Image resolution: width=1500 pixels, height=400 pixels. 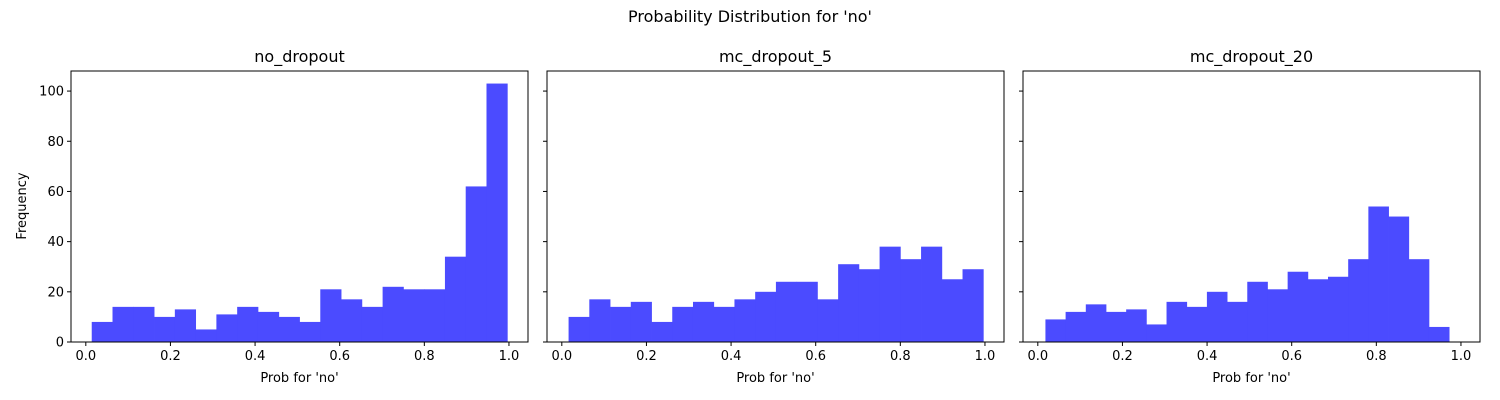 What do you see at coordinates (299, 57) in the screenshot?
I see `panel-title: no_dropout` at bounding box center [299, 57].